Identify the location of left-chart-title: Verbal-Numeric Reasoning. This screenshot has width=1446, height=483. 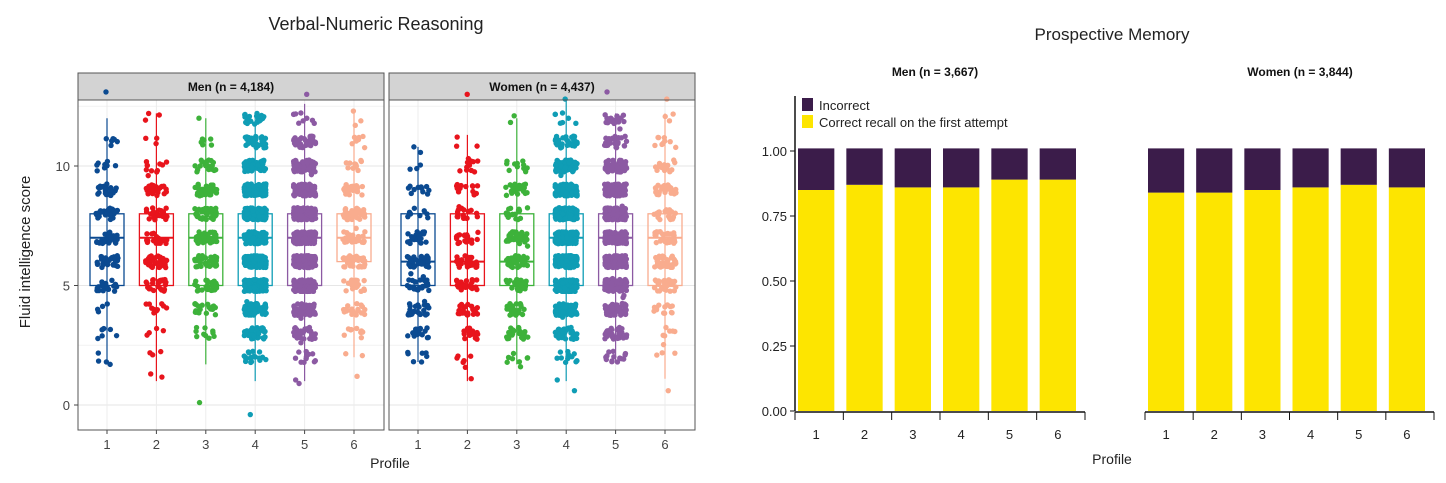
(375, 24).